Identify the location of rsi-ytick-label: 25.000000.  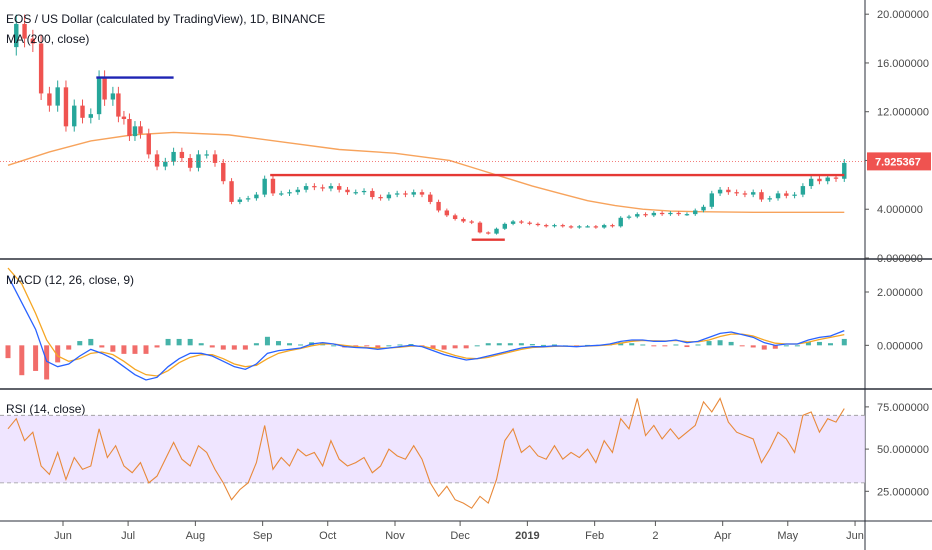
(903, 492).